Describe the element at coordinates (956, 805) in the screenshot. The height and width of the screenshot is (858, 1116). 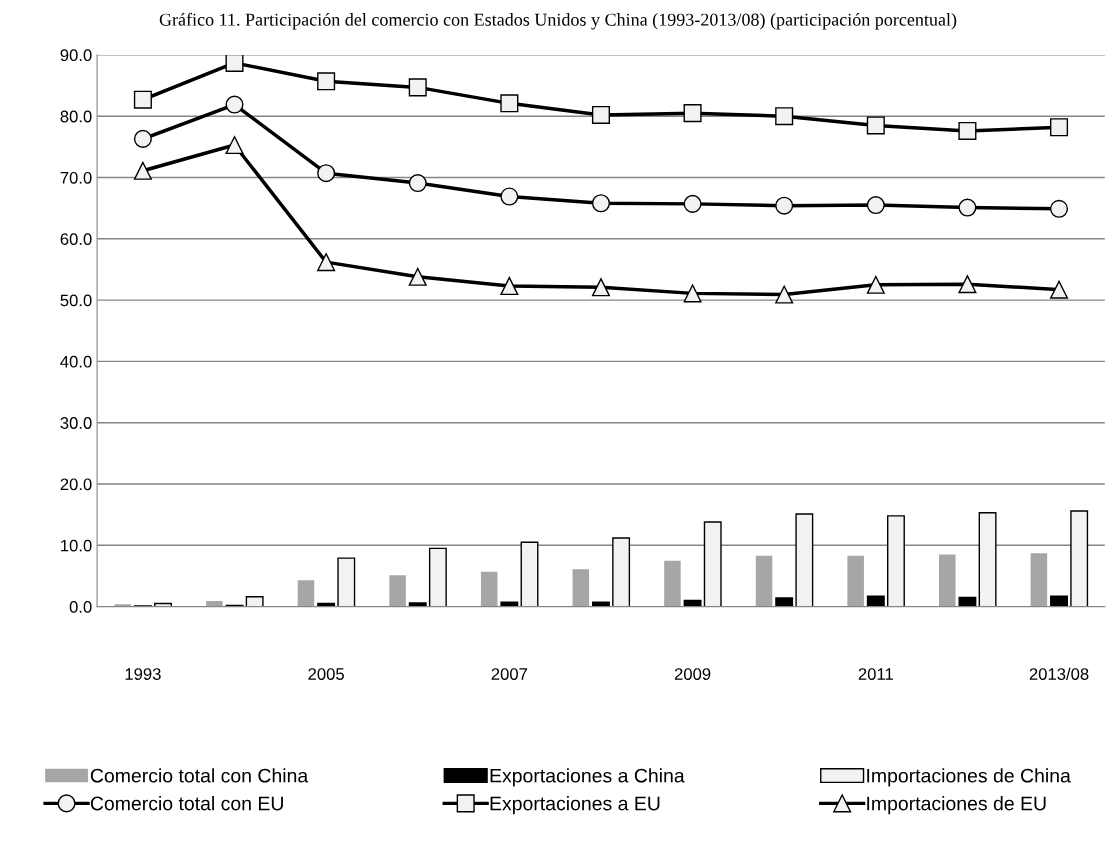
I see `legend-label: Importaciones de EU` at that location.